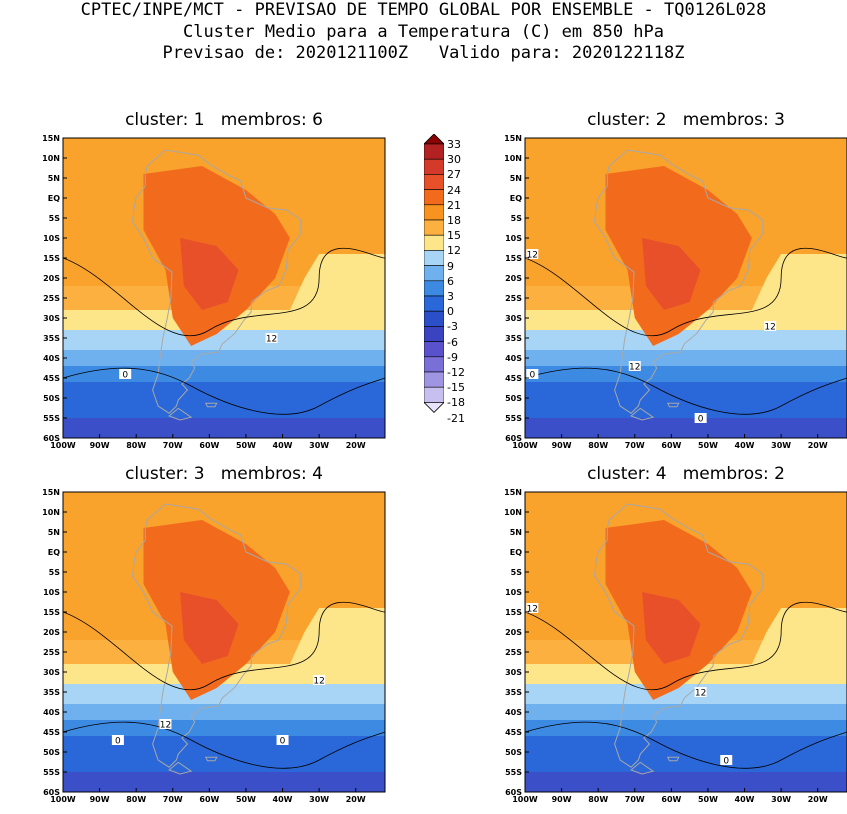 This screenshot has height=814, width=847. Describe the element at coordinates (209, 445) in the screenshot. I see `lon-tick-label: 60W` at that location.